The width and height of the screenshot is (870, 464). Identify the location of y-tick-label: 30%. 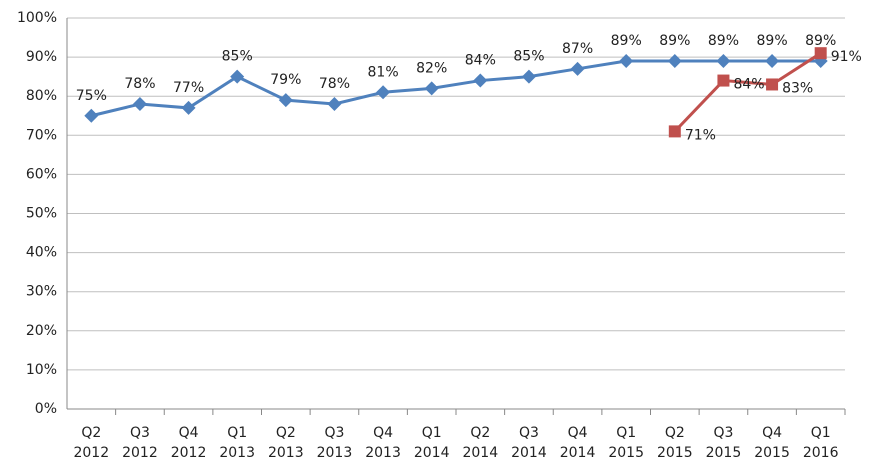
(41, 292).